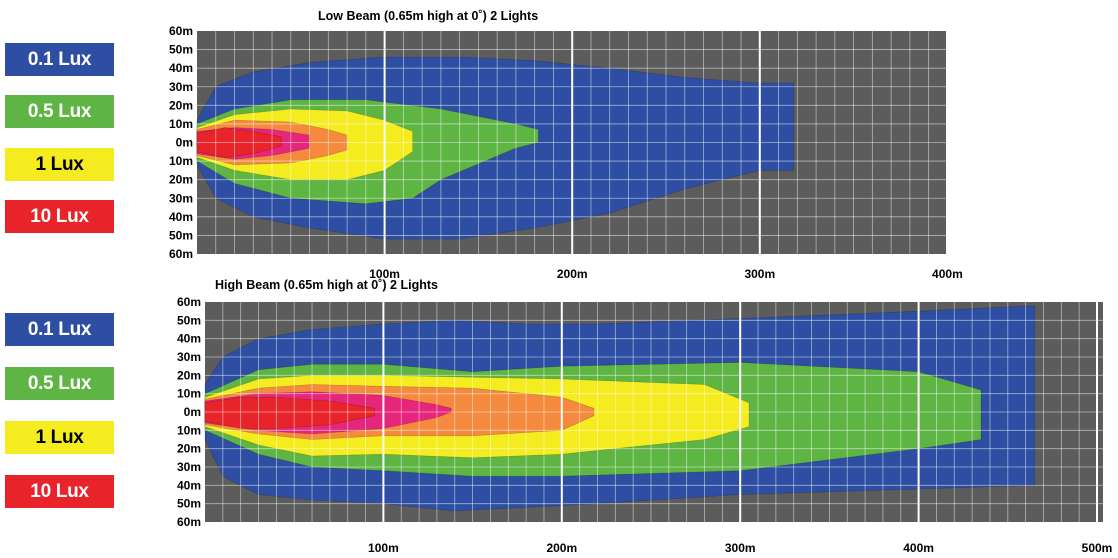 This screenshot has height=558, width=1118. I want to click on high-beam-title: High Beam (0.65m high at 0˚) 2 Lights, so click(326, 285).